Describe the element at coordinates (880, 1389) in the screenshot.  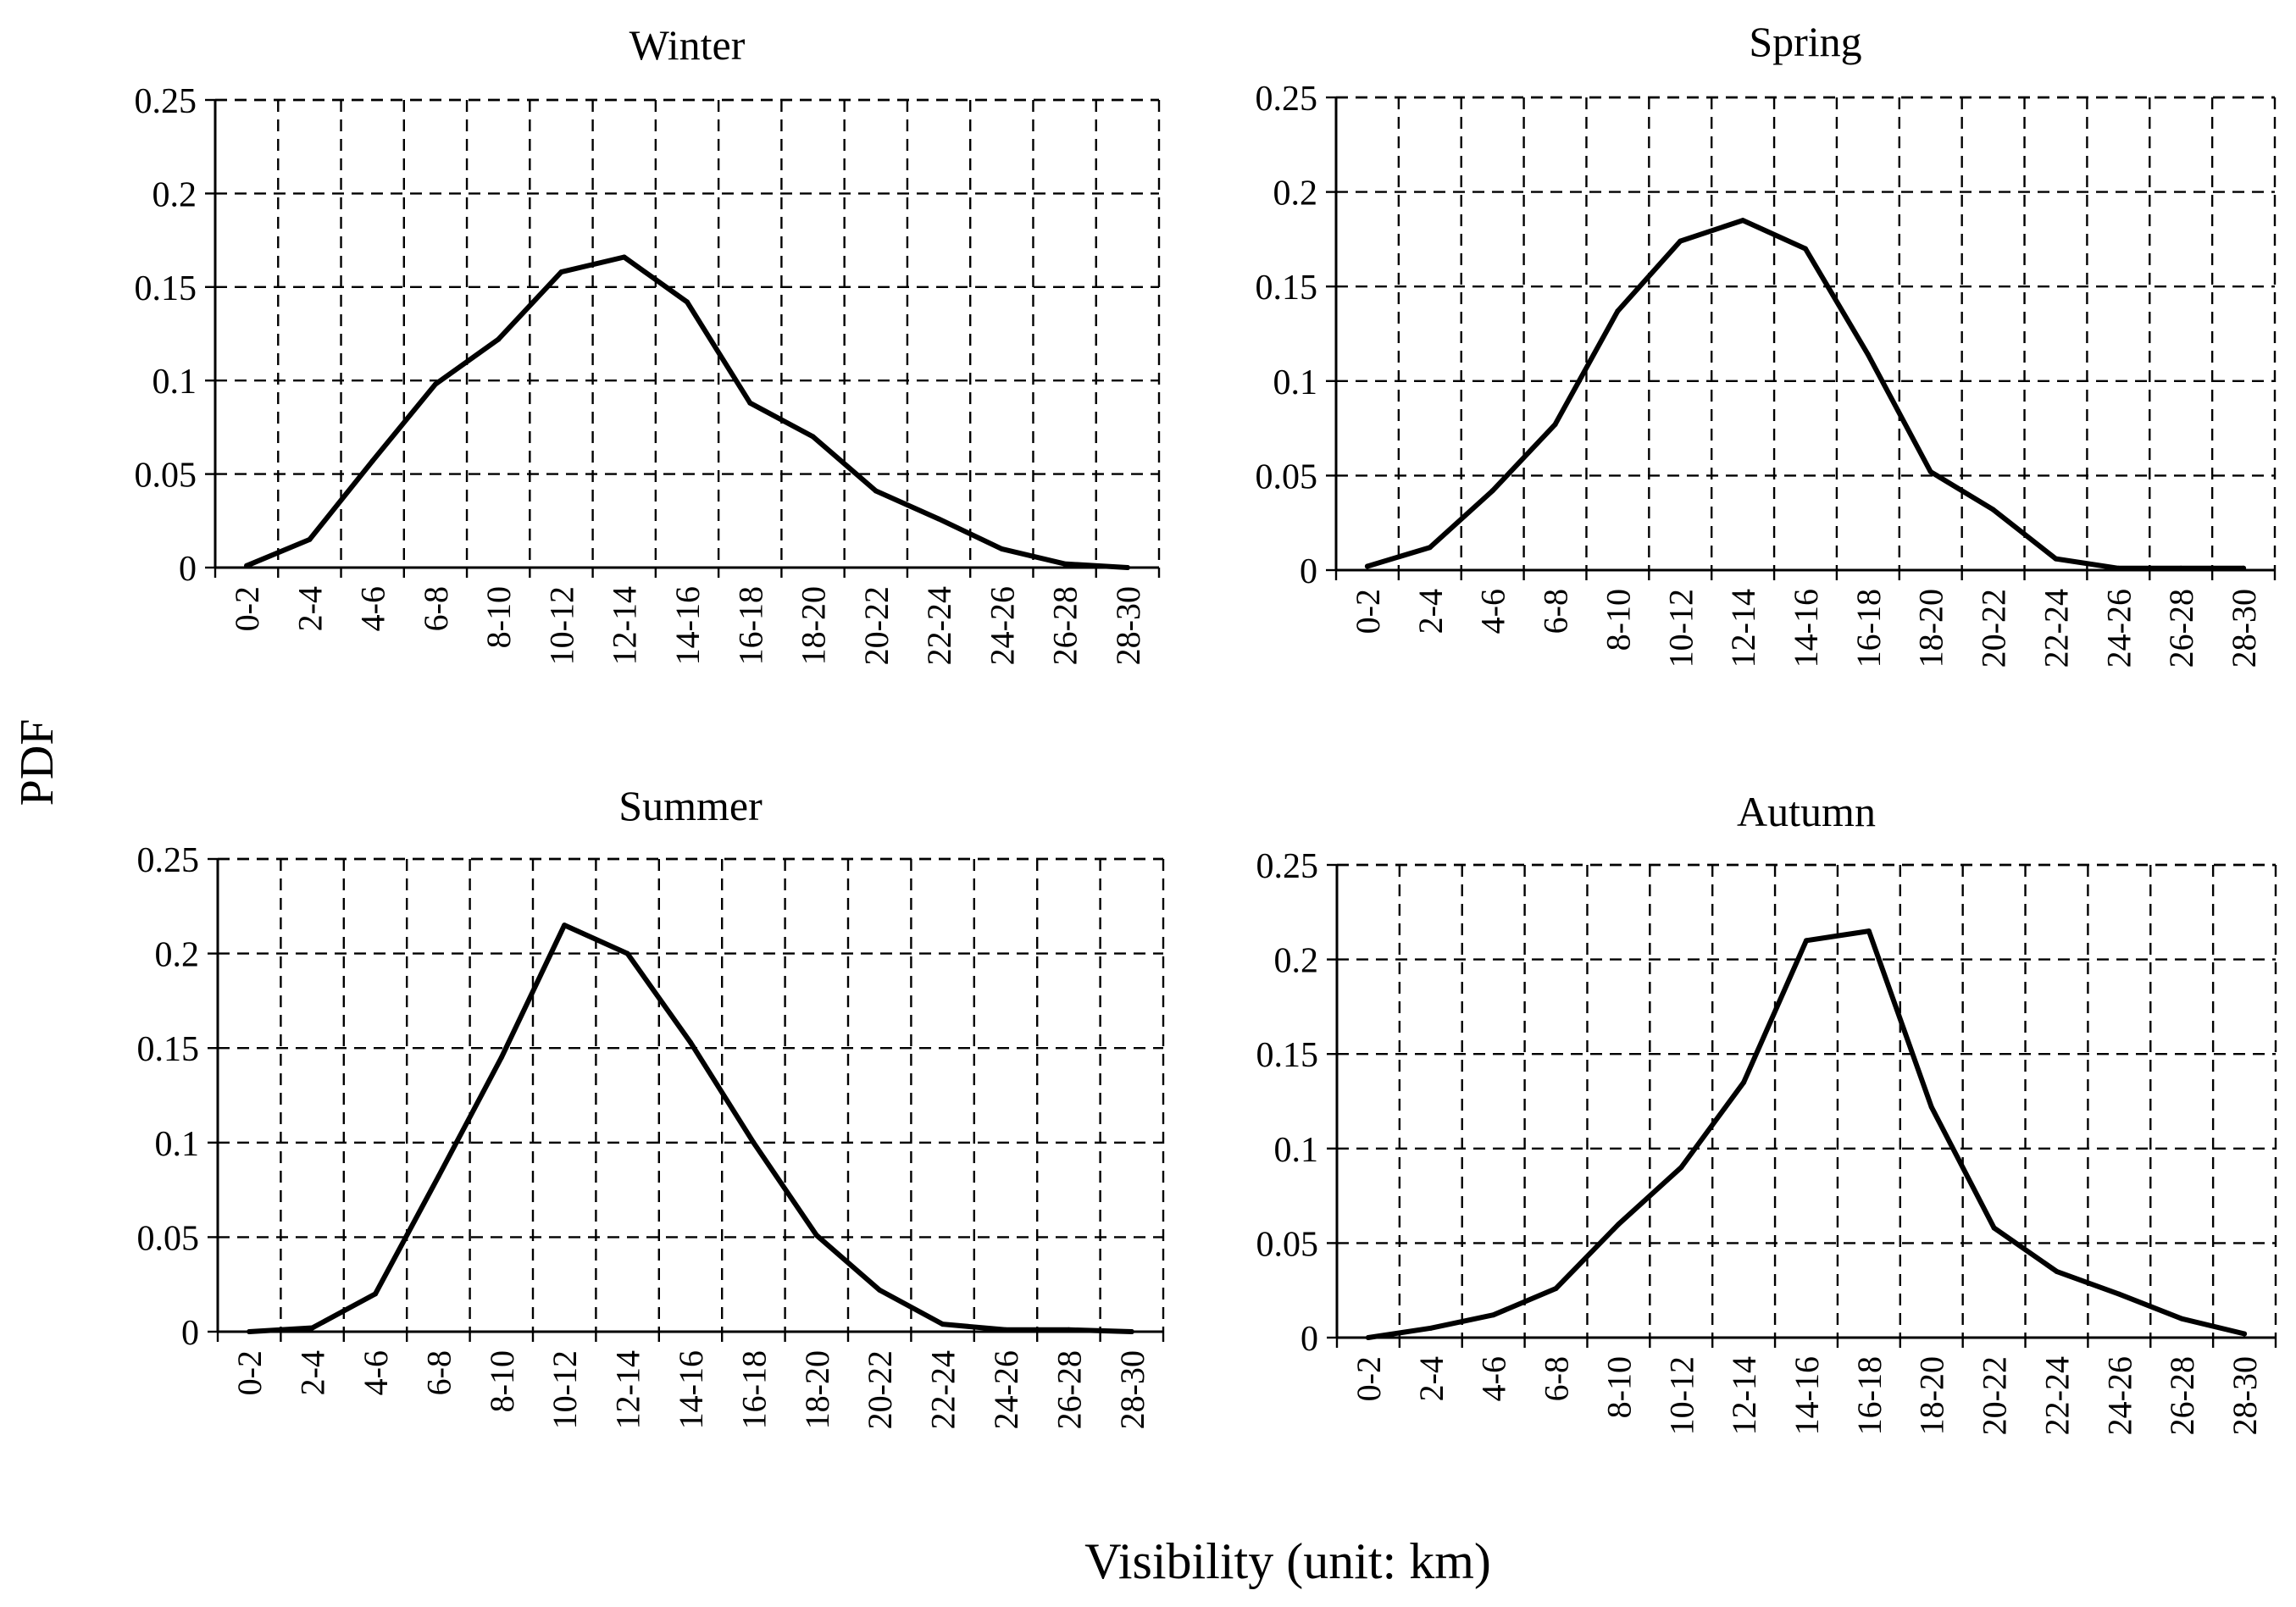
I see `x-tick-label: 20-22` at that location.